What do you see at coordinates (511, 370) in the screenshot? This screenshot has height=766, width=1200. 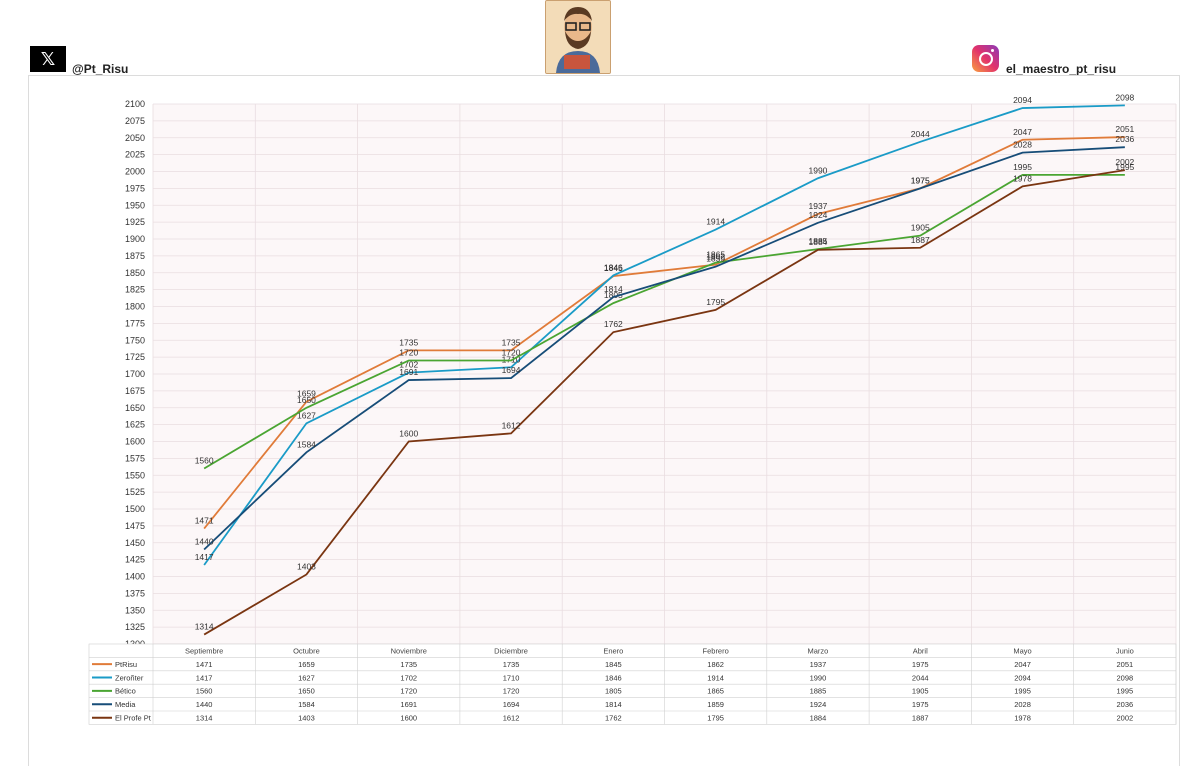 I see `data-label: 1694` at bounding box center [511, 370].